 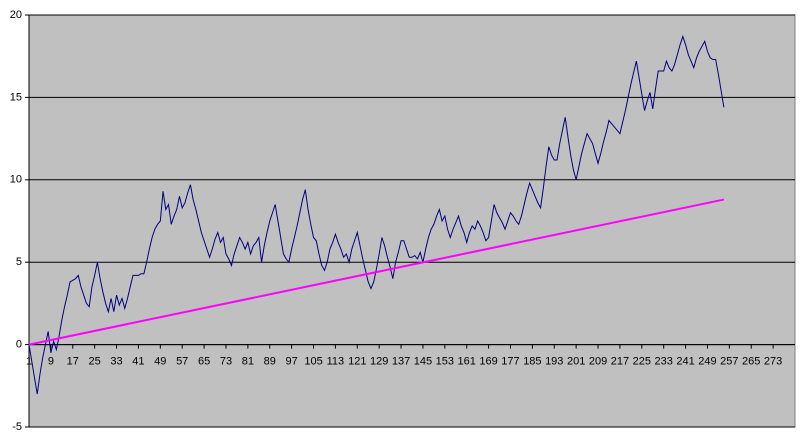 I want to click on x-tick-label: 113, so click(x=336, y=362).